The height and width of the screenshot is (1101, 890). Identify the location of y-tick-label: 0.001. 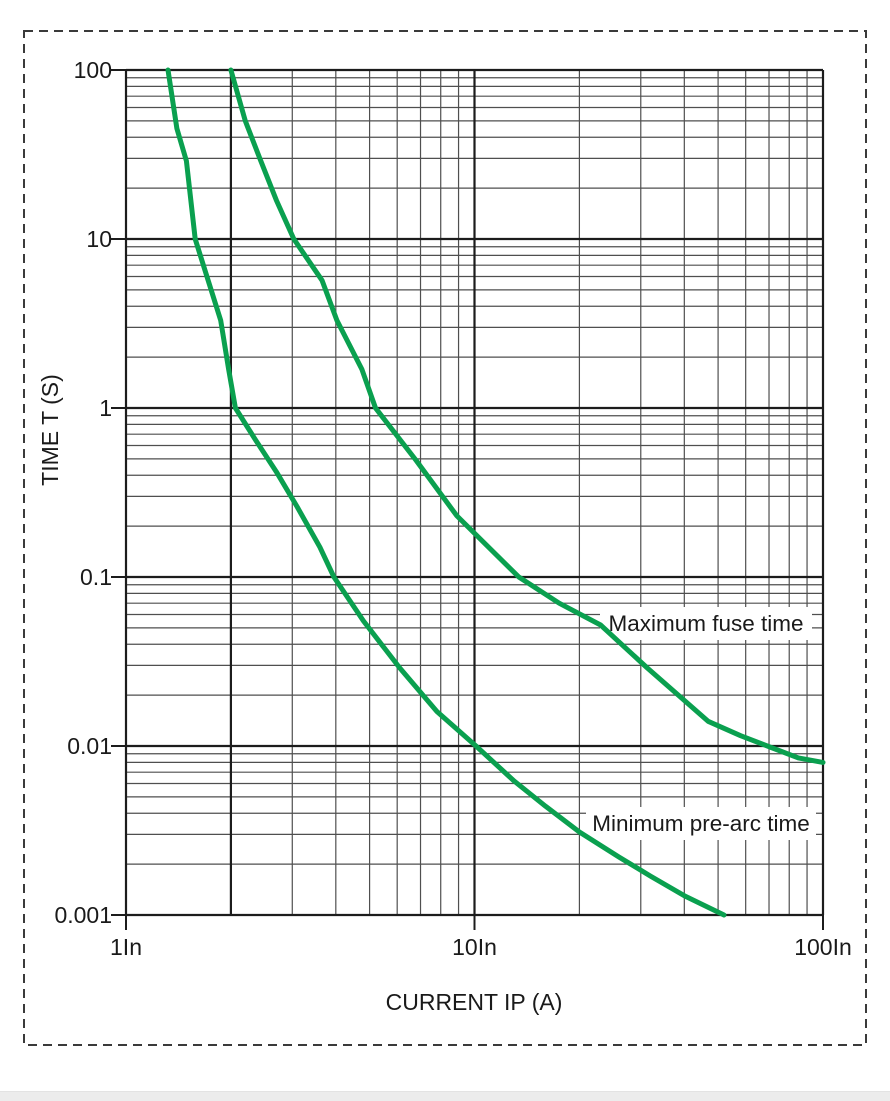
(83, 915).